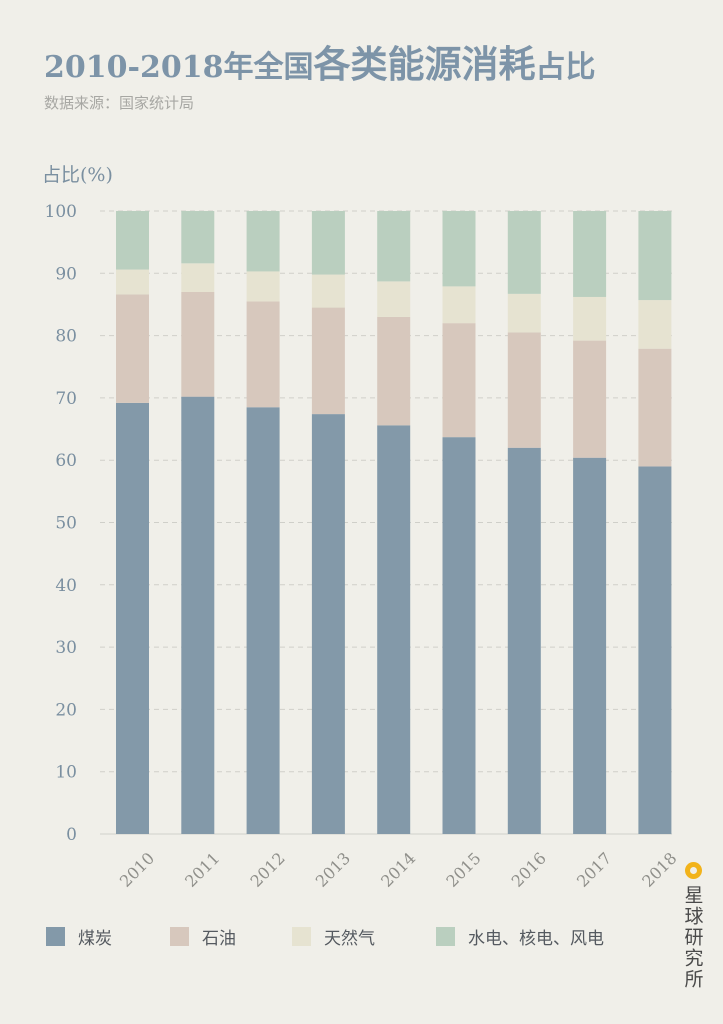 The image size is (723, 1024). Describe the element at coordinates (692, 937) in the screenshot. I see `brand-name: 星球研究所` at that location.